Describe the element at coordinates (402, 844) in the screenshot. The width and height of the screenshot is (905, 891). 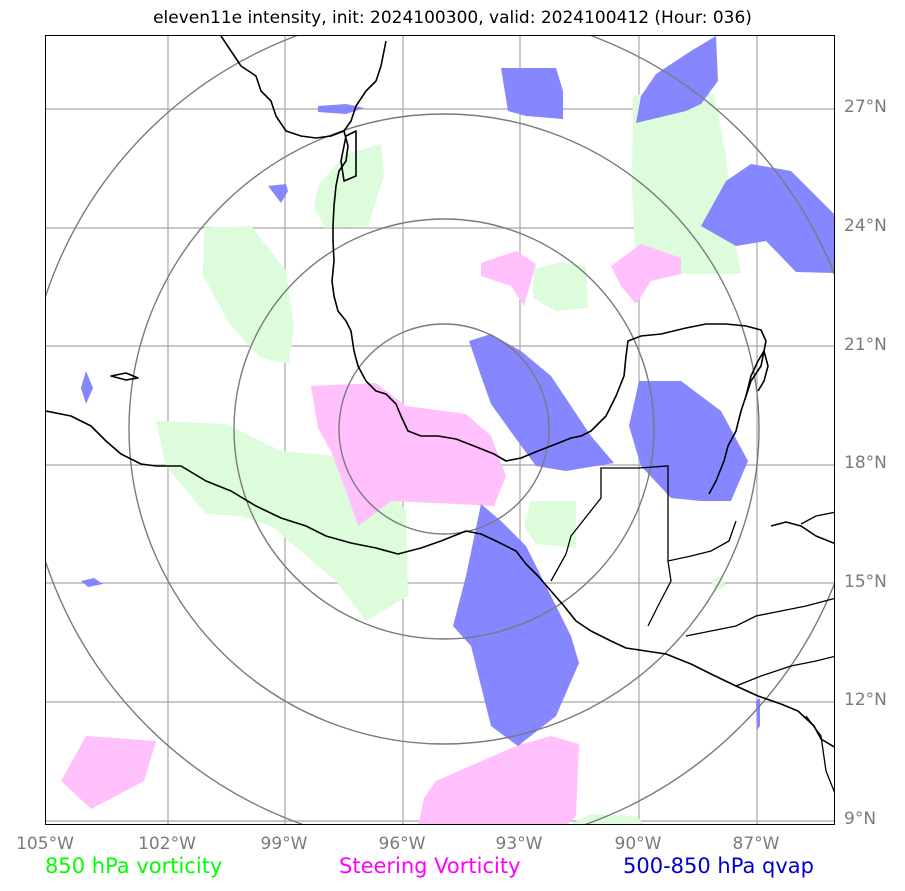
I see `lon-label-96: 96°W` at that location.